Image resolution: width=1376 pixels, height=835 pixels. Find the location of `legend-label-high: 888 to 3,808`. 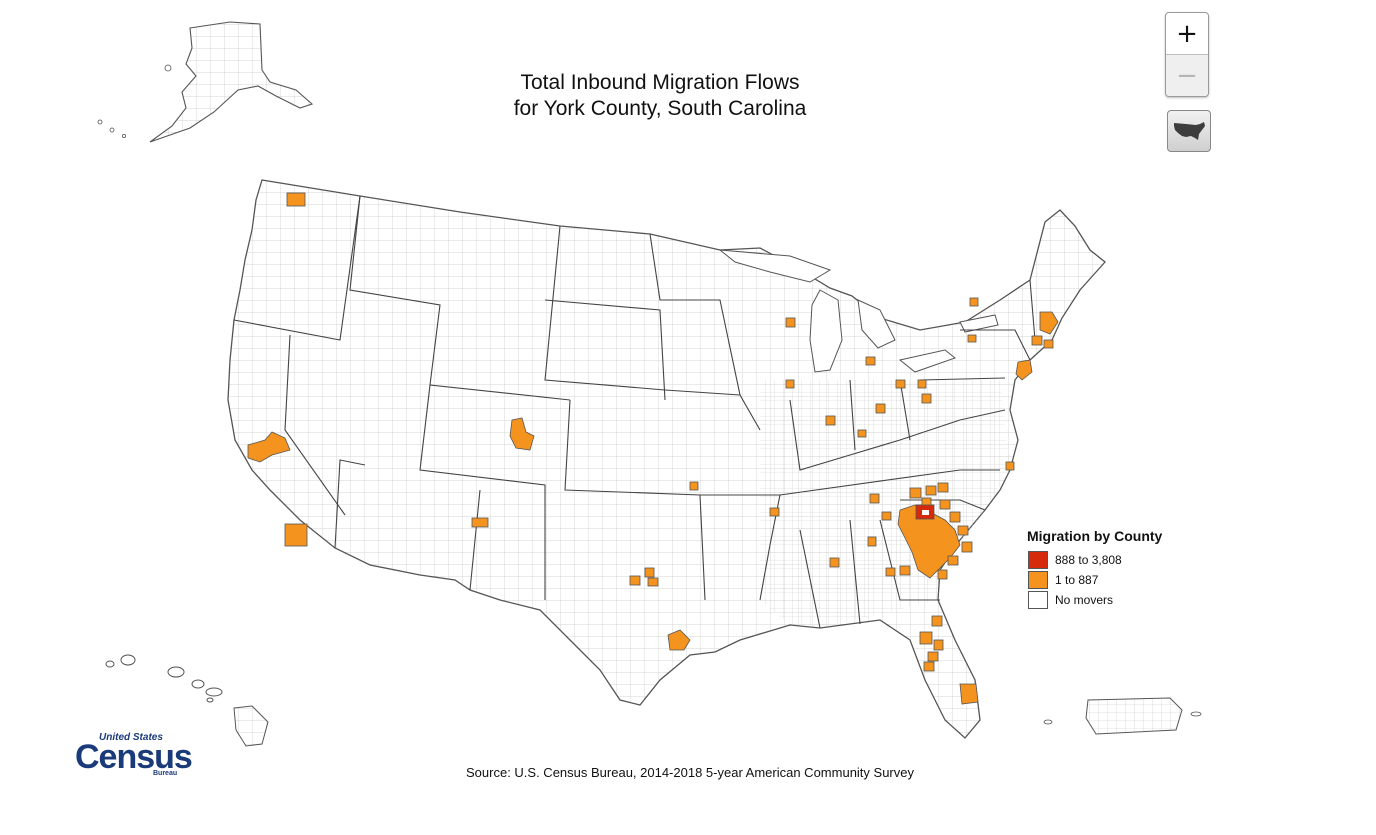

legend-label-high: 888 to 3,808 is located at coordinates (1088, 560).